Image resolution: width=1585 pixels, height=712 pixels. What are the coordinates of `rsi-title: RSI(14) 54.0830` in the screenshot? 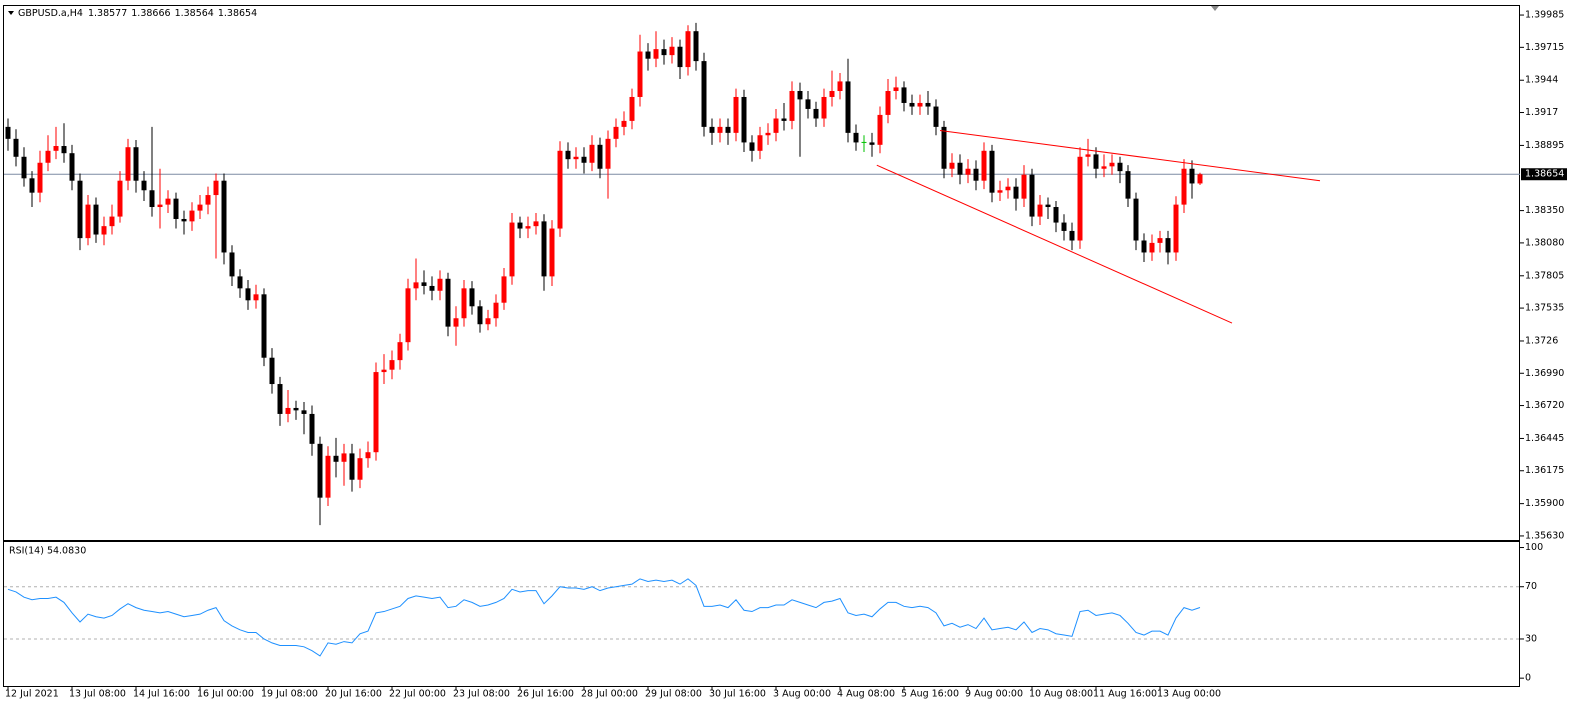 It's located at (47, 551).